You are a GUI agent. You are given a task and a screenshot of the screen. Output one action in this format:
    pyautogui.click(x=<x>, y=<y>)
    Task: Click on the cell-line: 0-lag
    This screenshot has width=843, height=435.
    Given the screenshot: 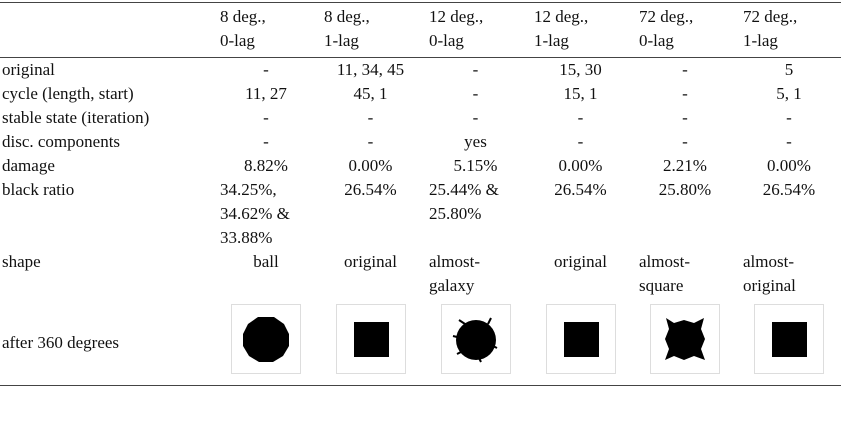 What is the action you would take?
    pyautogui.click(x=446, y=40)
    